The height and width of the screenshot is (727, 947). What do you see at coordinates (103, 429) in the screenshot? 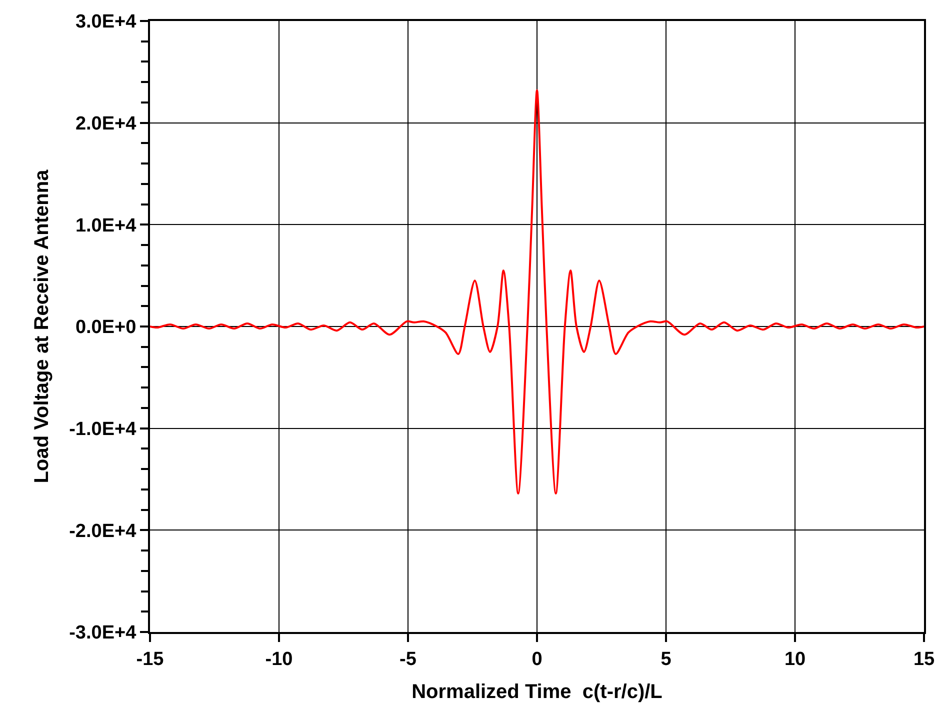
I see `y-tick-label: -1.0E+4` at bounding box center [103, 429].